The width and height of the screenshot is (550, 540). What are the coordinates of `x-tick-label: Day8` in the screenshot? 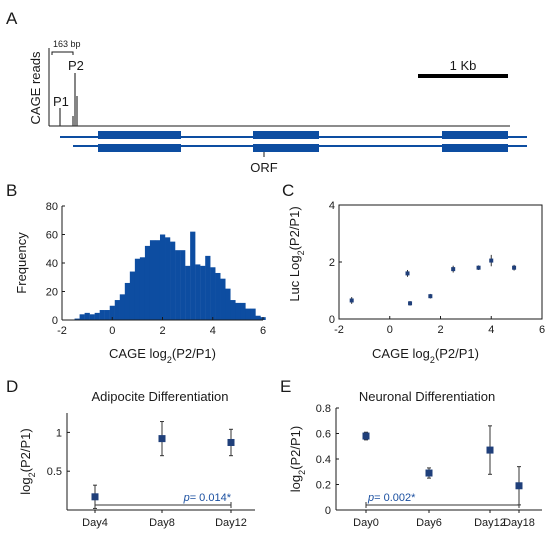 It's located at (162, 523).